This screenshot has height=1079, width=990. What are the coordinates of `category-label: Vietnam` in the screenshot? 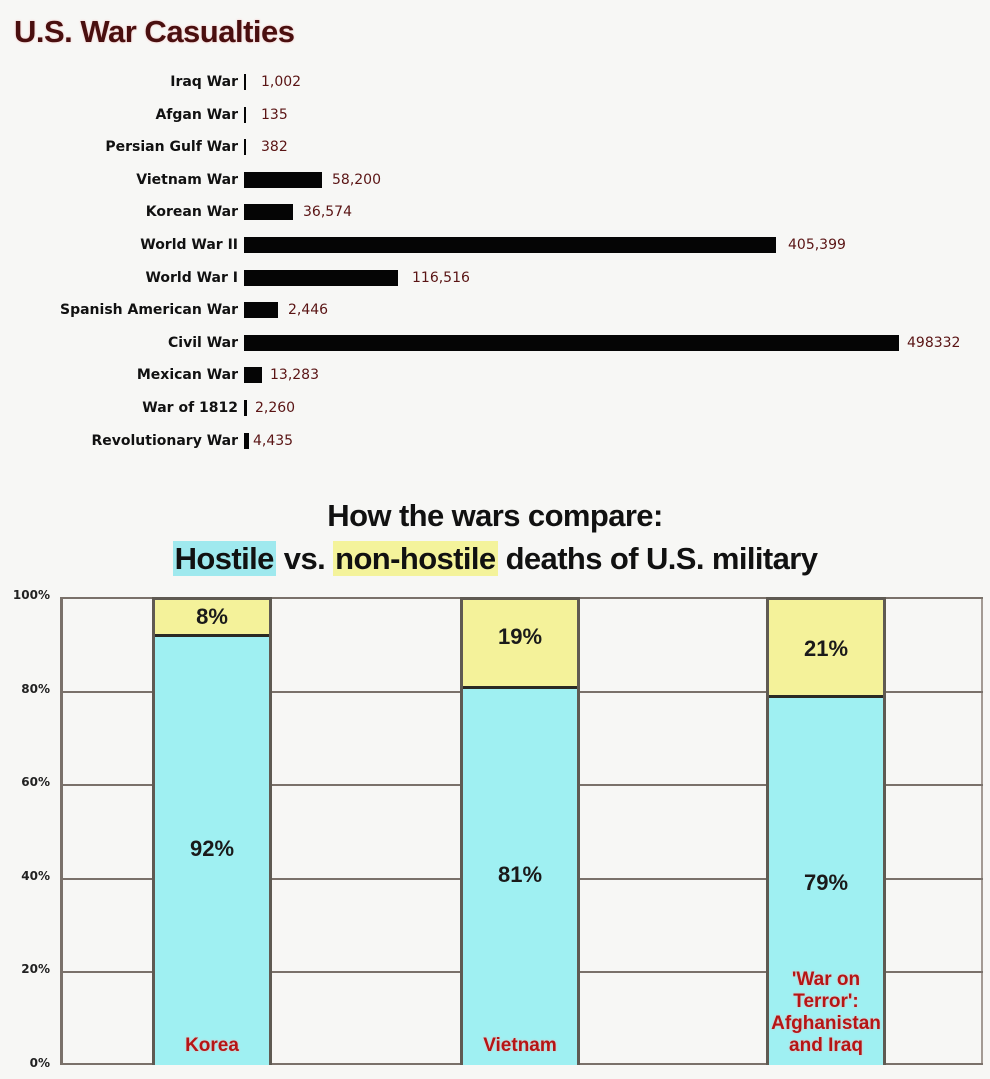 It's located at (520, 1045).